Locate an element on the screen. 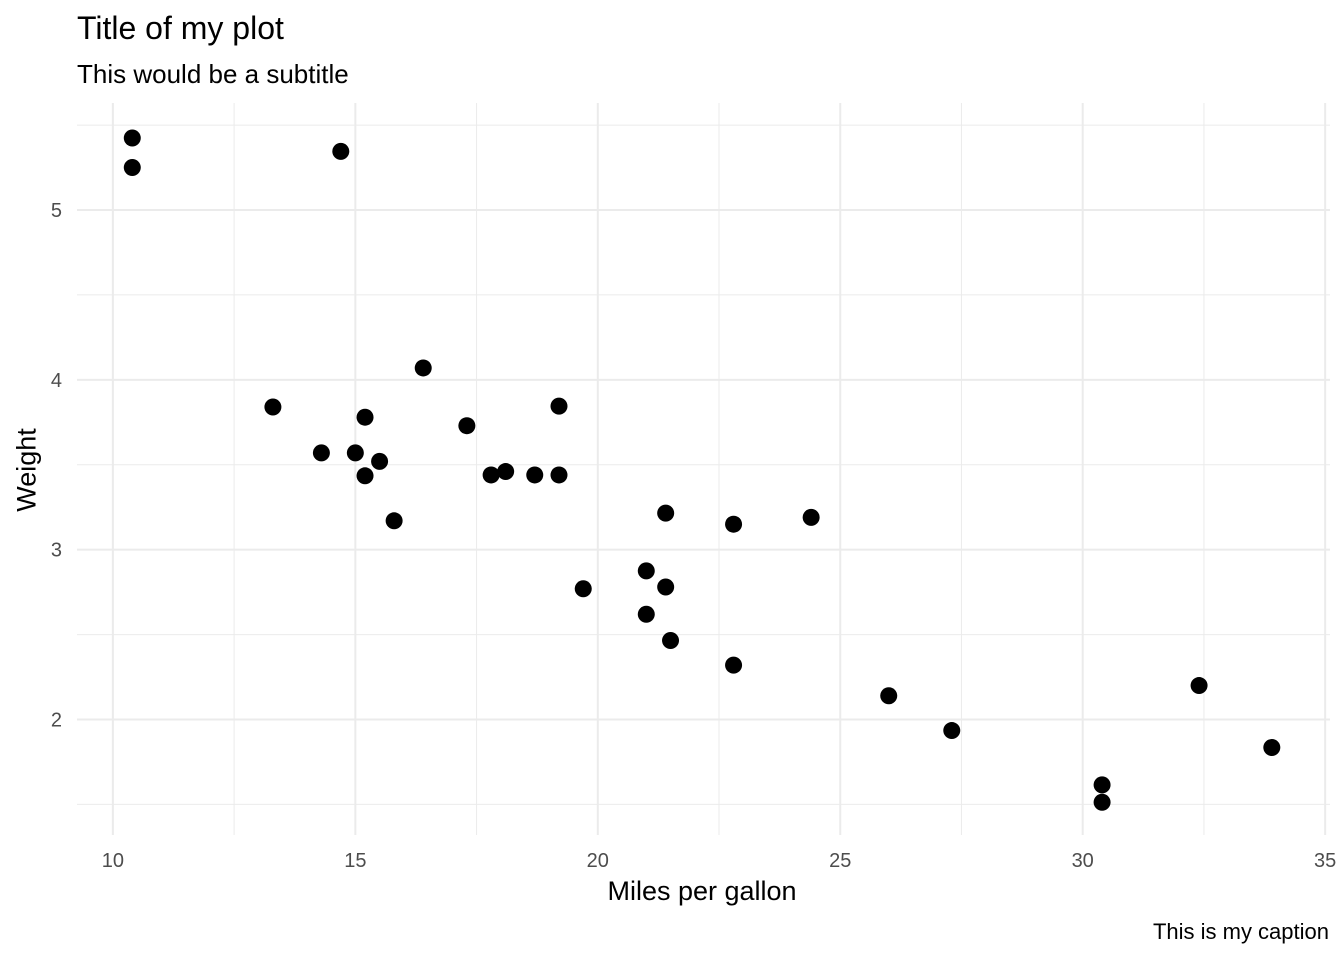 The image size is (1344, 960). y-tick-label: 3 is located at coordinates (56, 551).